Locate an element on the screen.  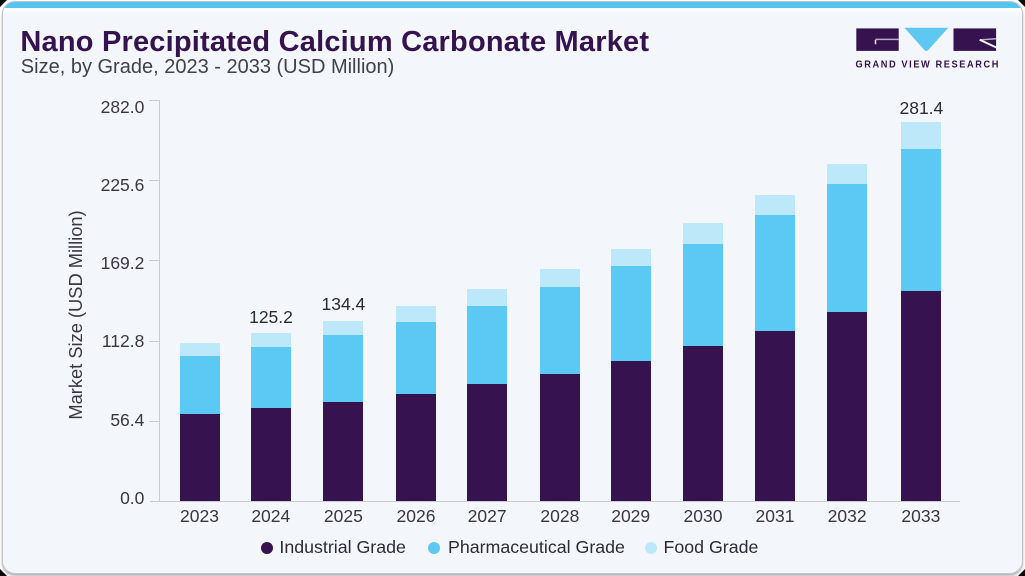
svg-text: GRAND VIEW RESEARCH is located at coordinates (928, 64).